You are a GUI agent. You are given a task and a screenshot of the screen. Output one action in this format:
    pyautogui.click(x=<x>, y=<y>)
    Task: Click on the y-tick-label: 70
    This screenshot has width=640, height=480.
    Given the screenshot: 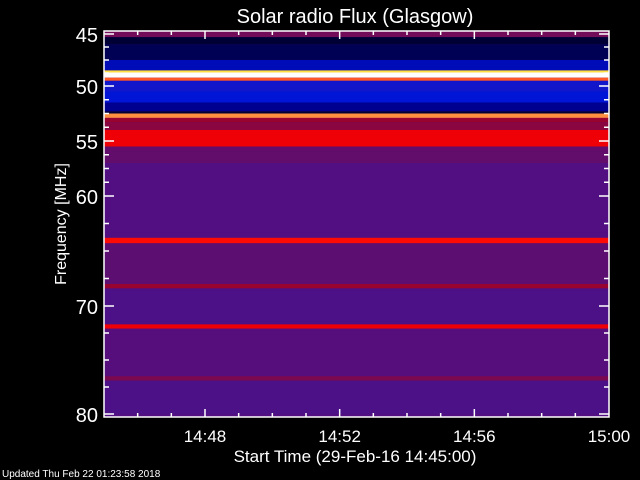 What is the action you would take?
    pyautogui.click(x=87, y=308)
    